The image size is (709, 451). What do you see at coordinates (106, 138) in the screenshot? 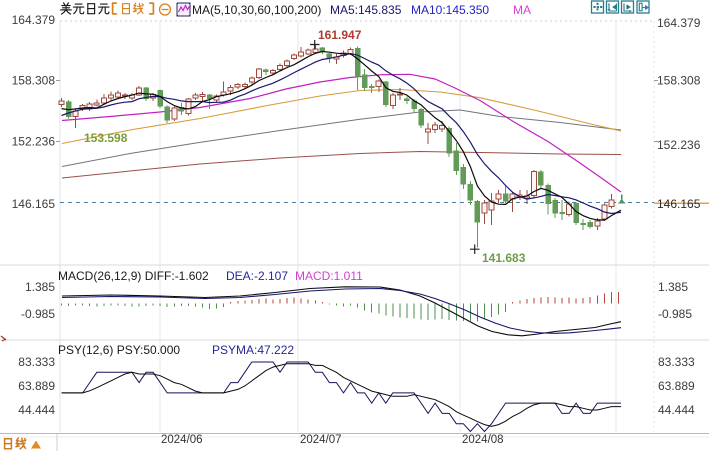
I see `svg-text: 153.598` at bounding box center [106, 138].